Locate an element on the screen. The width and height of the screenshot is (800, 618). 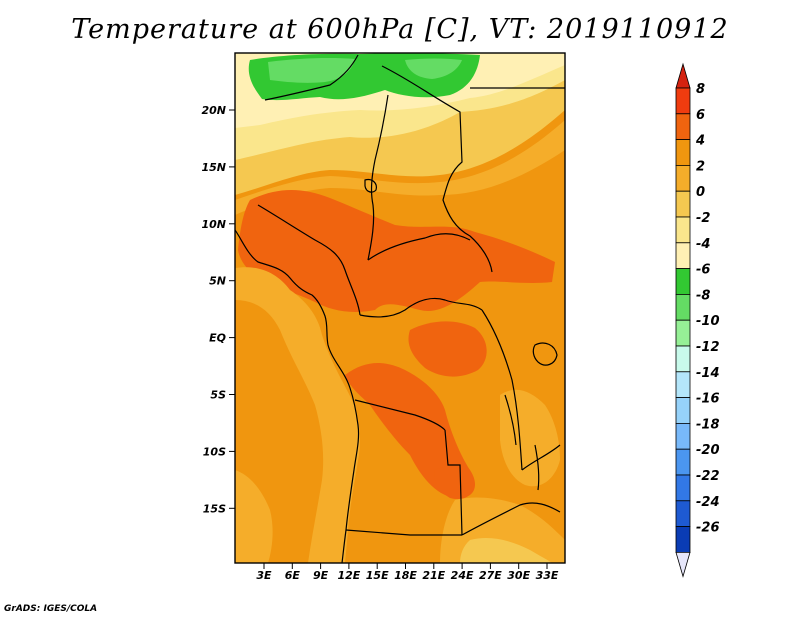
lon-tick-label: 9E is located at coordinates (321, 575).